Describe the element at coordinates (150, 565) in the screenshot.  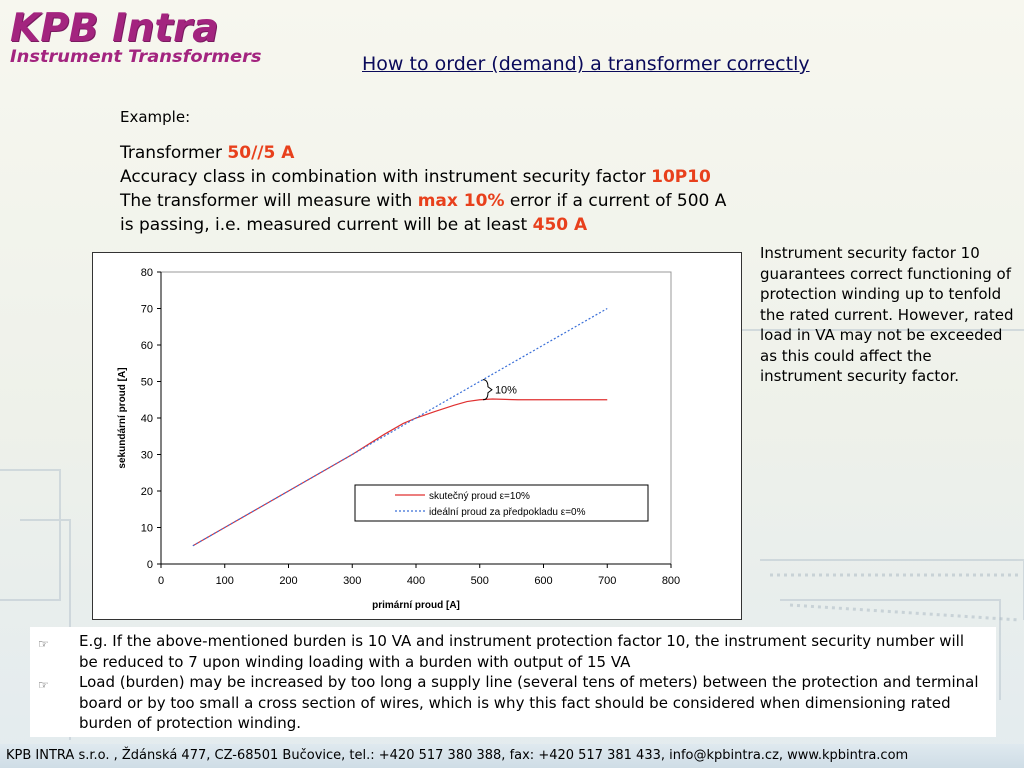
I see `y-tick-label: 0` at that location.